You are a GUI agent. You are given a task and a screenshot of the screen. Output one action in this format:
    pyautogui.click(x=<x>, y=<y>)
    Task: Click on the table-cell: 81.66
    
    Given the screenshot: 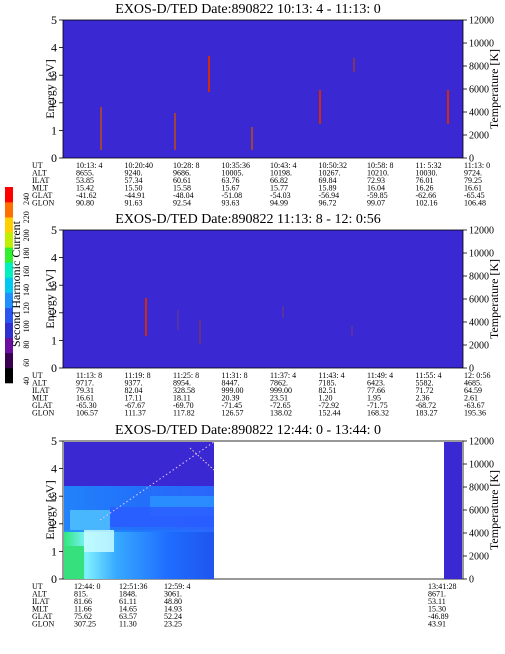 What is the action you would take?
    pyautogui.click(x=83, y=601)
    